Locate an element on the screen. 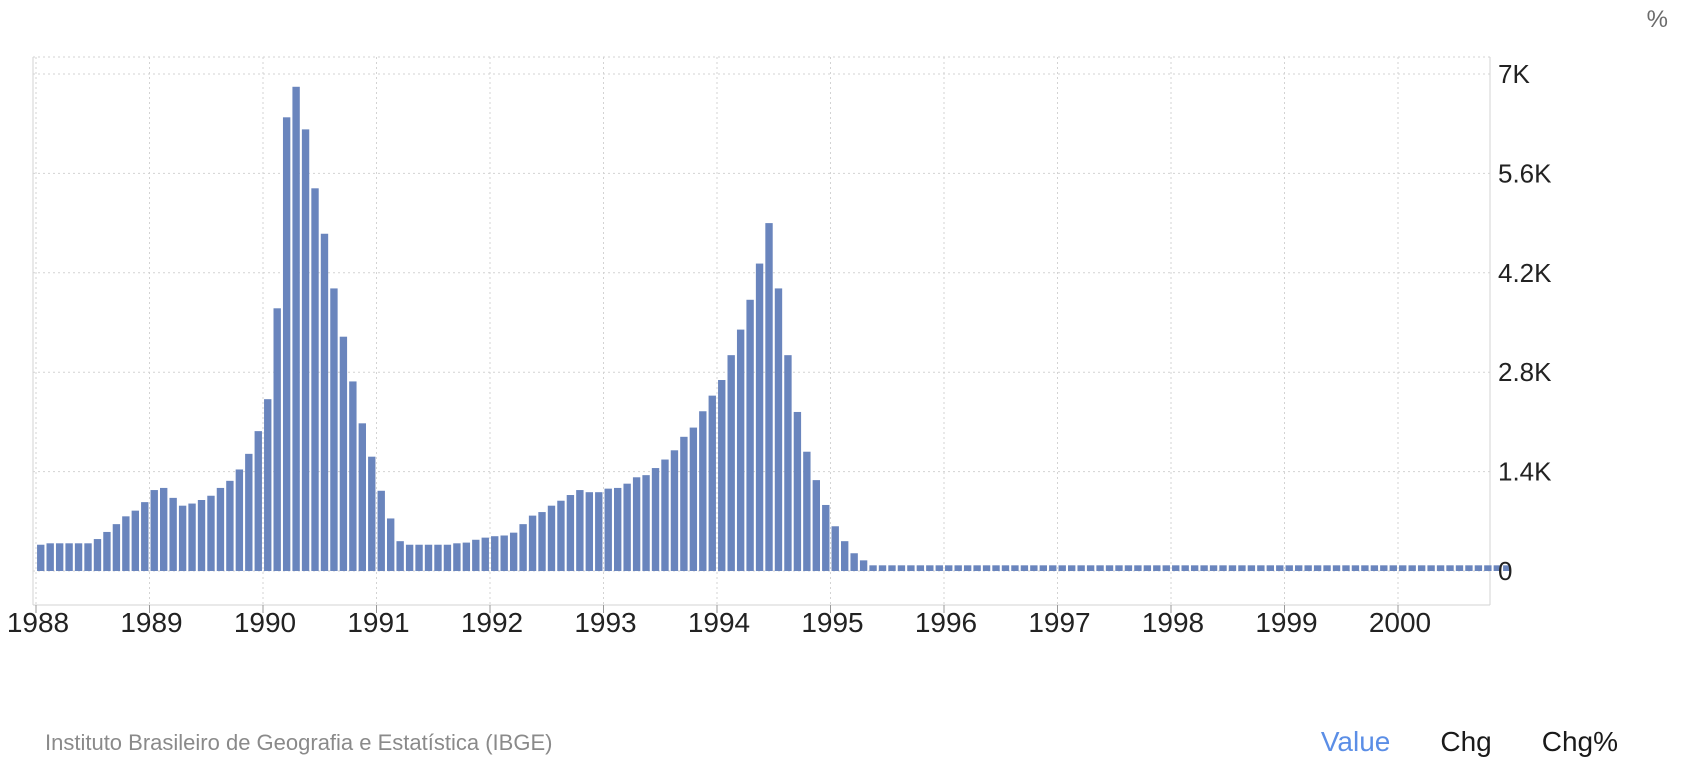 This screenshot has height=784, width=1688. y-tick-label: 1.4K is located at coordinates (1525, 472).